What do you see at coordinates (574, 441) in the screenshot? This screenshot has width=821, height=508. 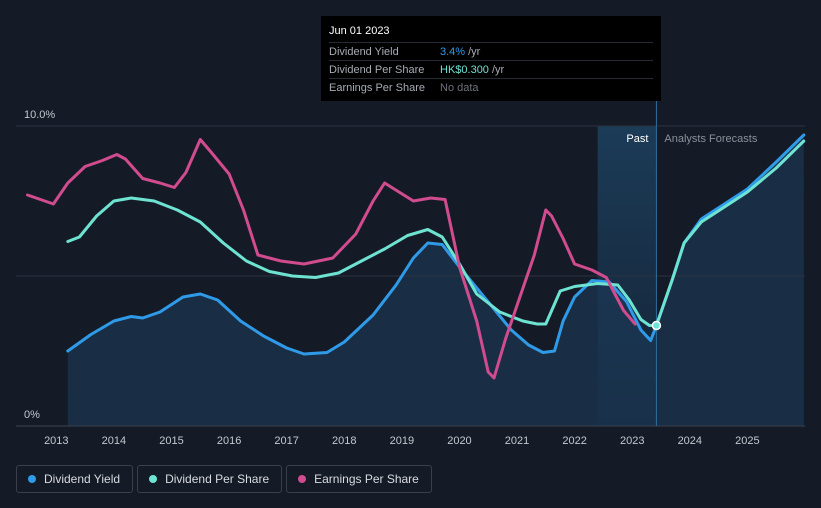 I see `x-tick-label: 2022` at bounding box center [574, 441].